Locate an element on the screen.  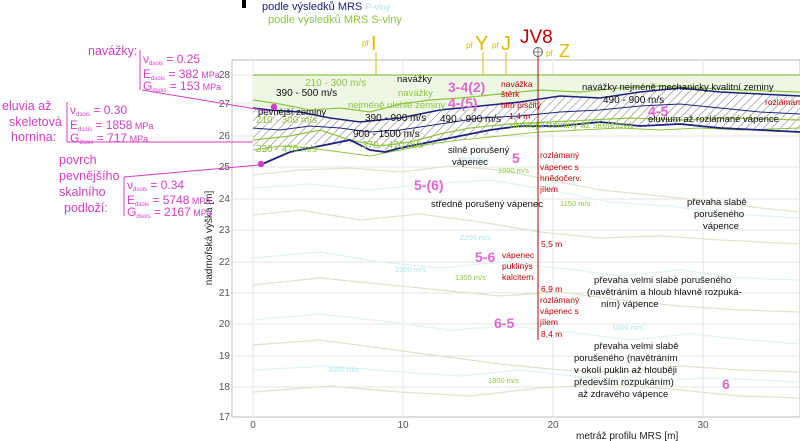
svg-text: pevnějšího is located at coordinates (89, 176).